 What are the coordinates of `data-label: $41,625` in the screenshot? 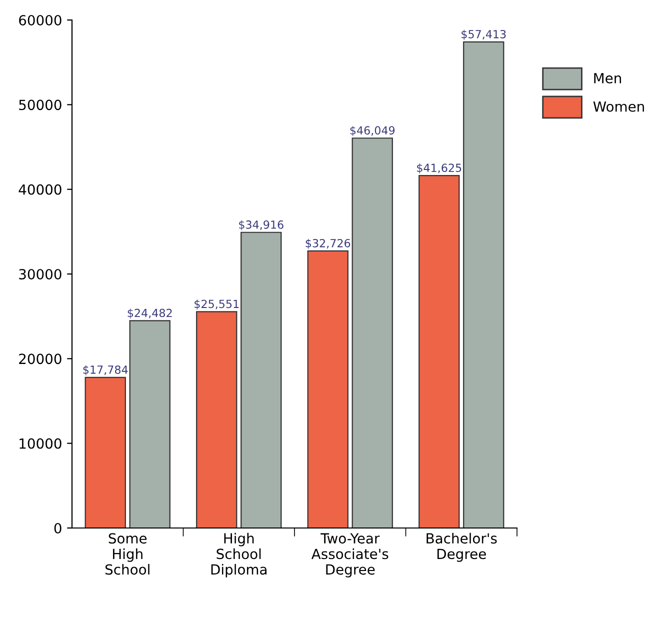 It's located at (439, 168).